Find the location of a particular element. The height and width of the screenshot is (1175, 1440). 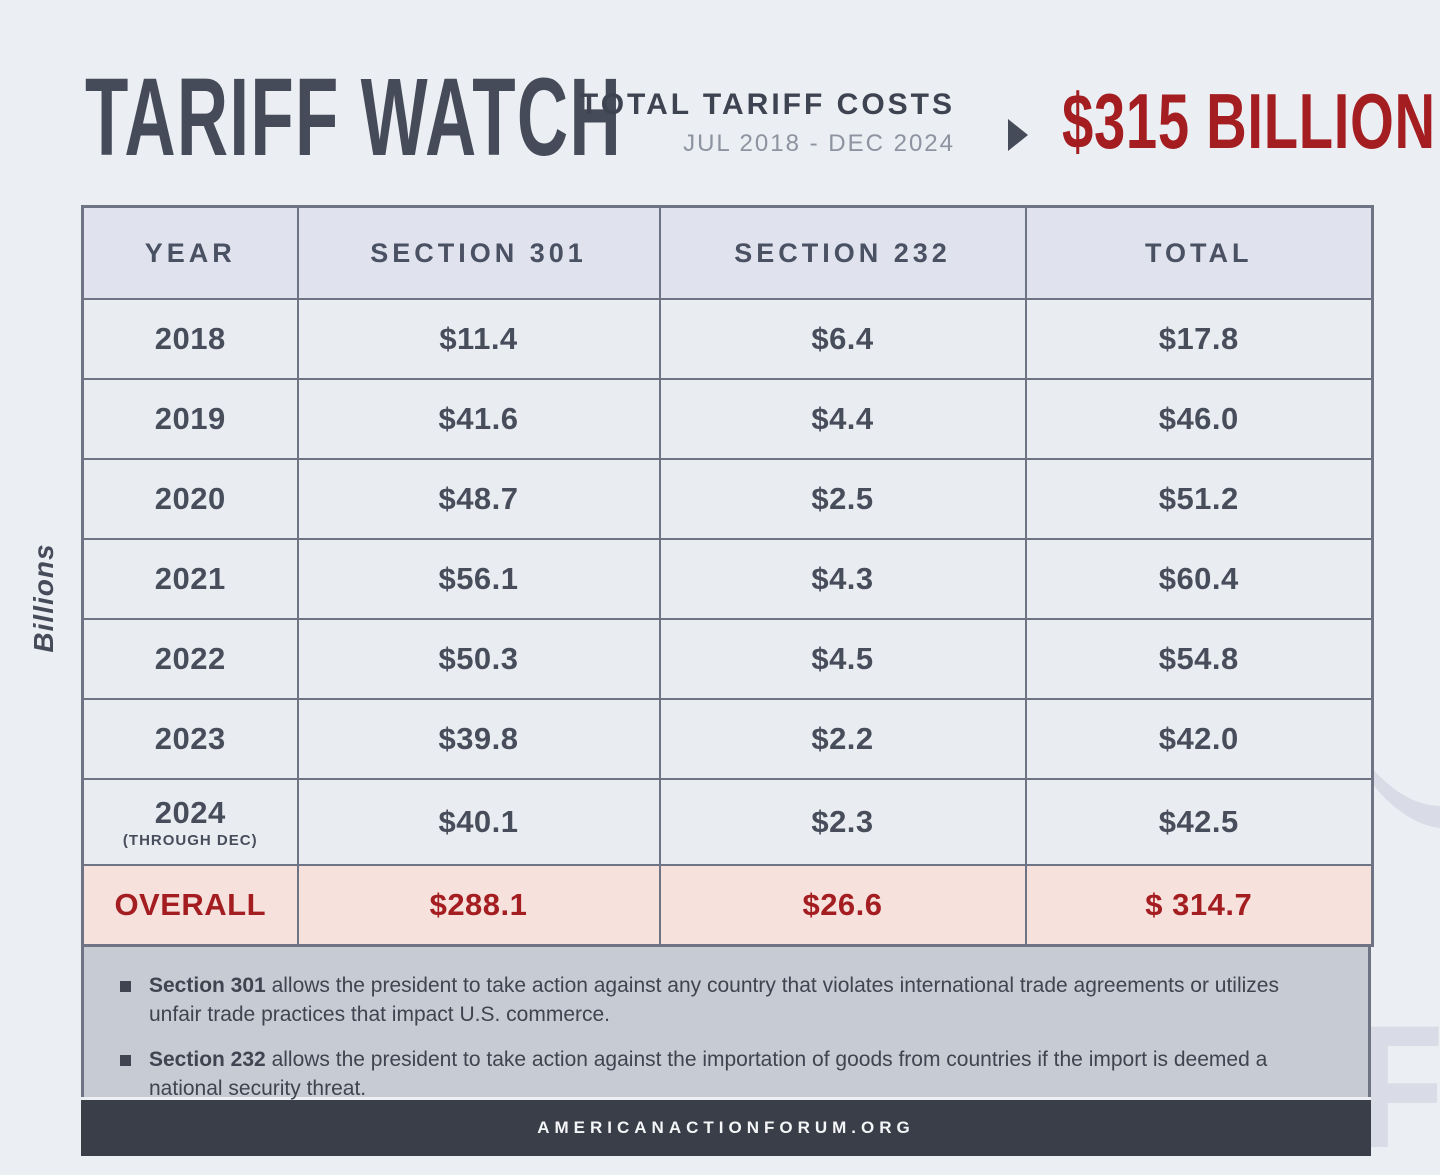

section-232-cell: $4.3 is located at coordinates (842, 579).